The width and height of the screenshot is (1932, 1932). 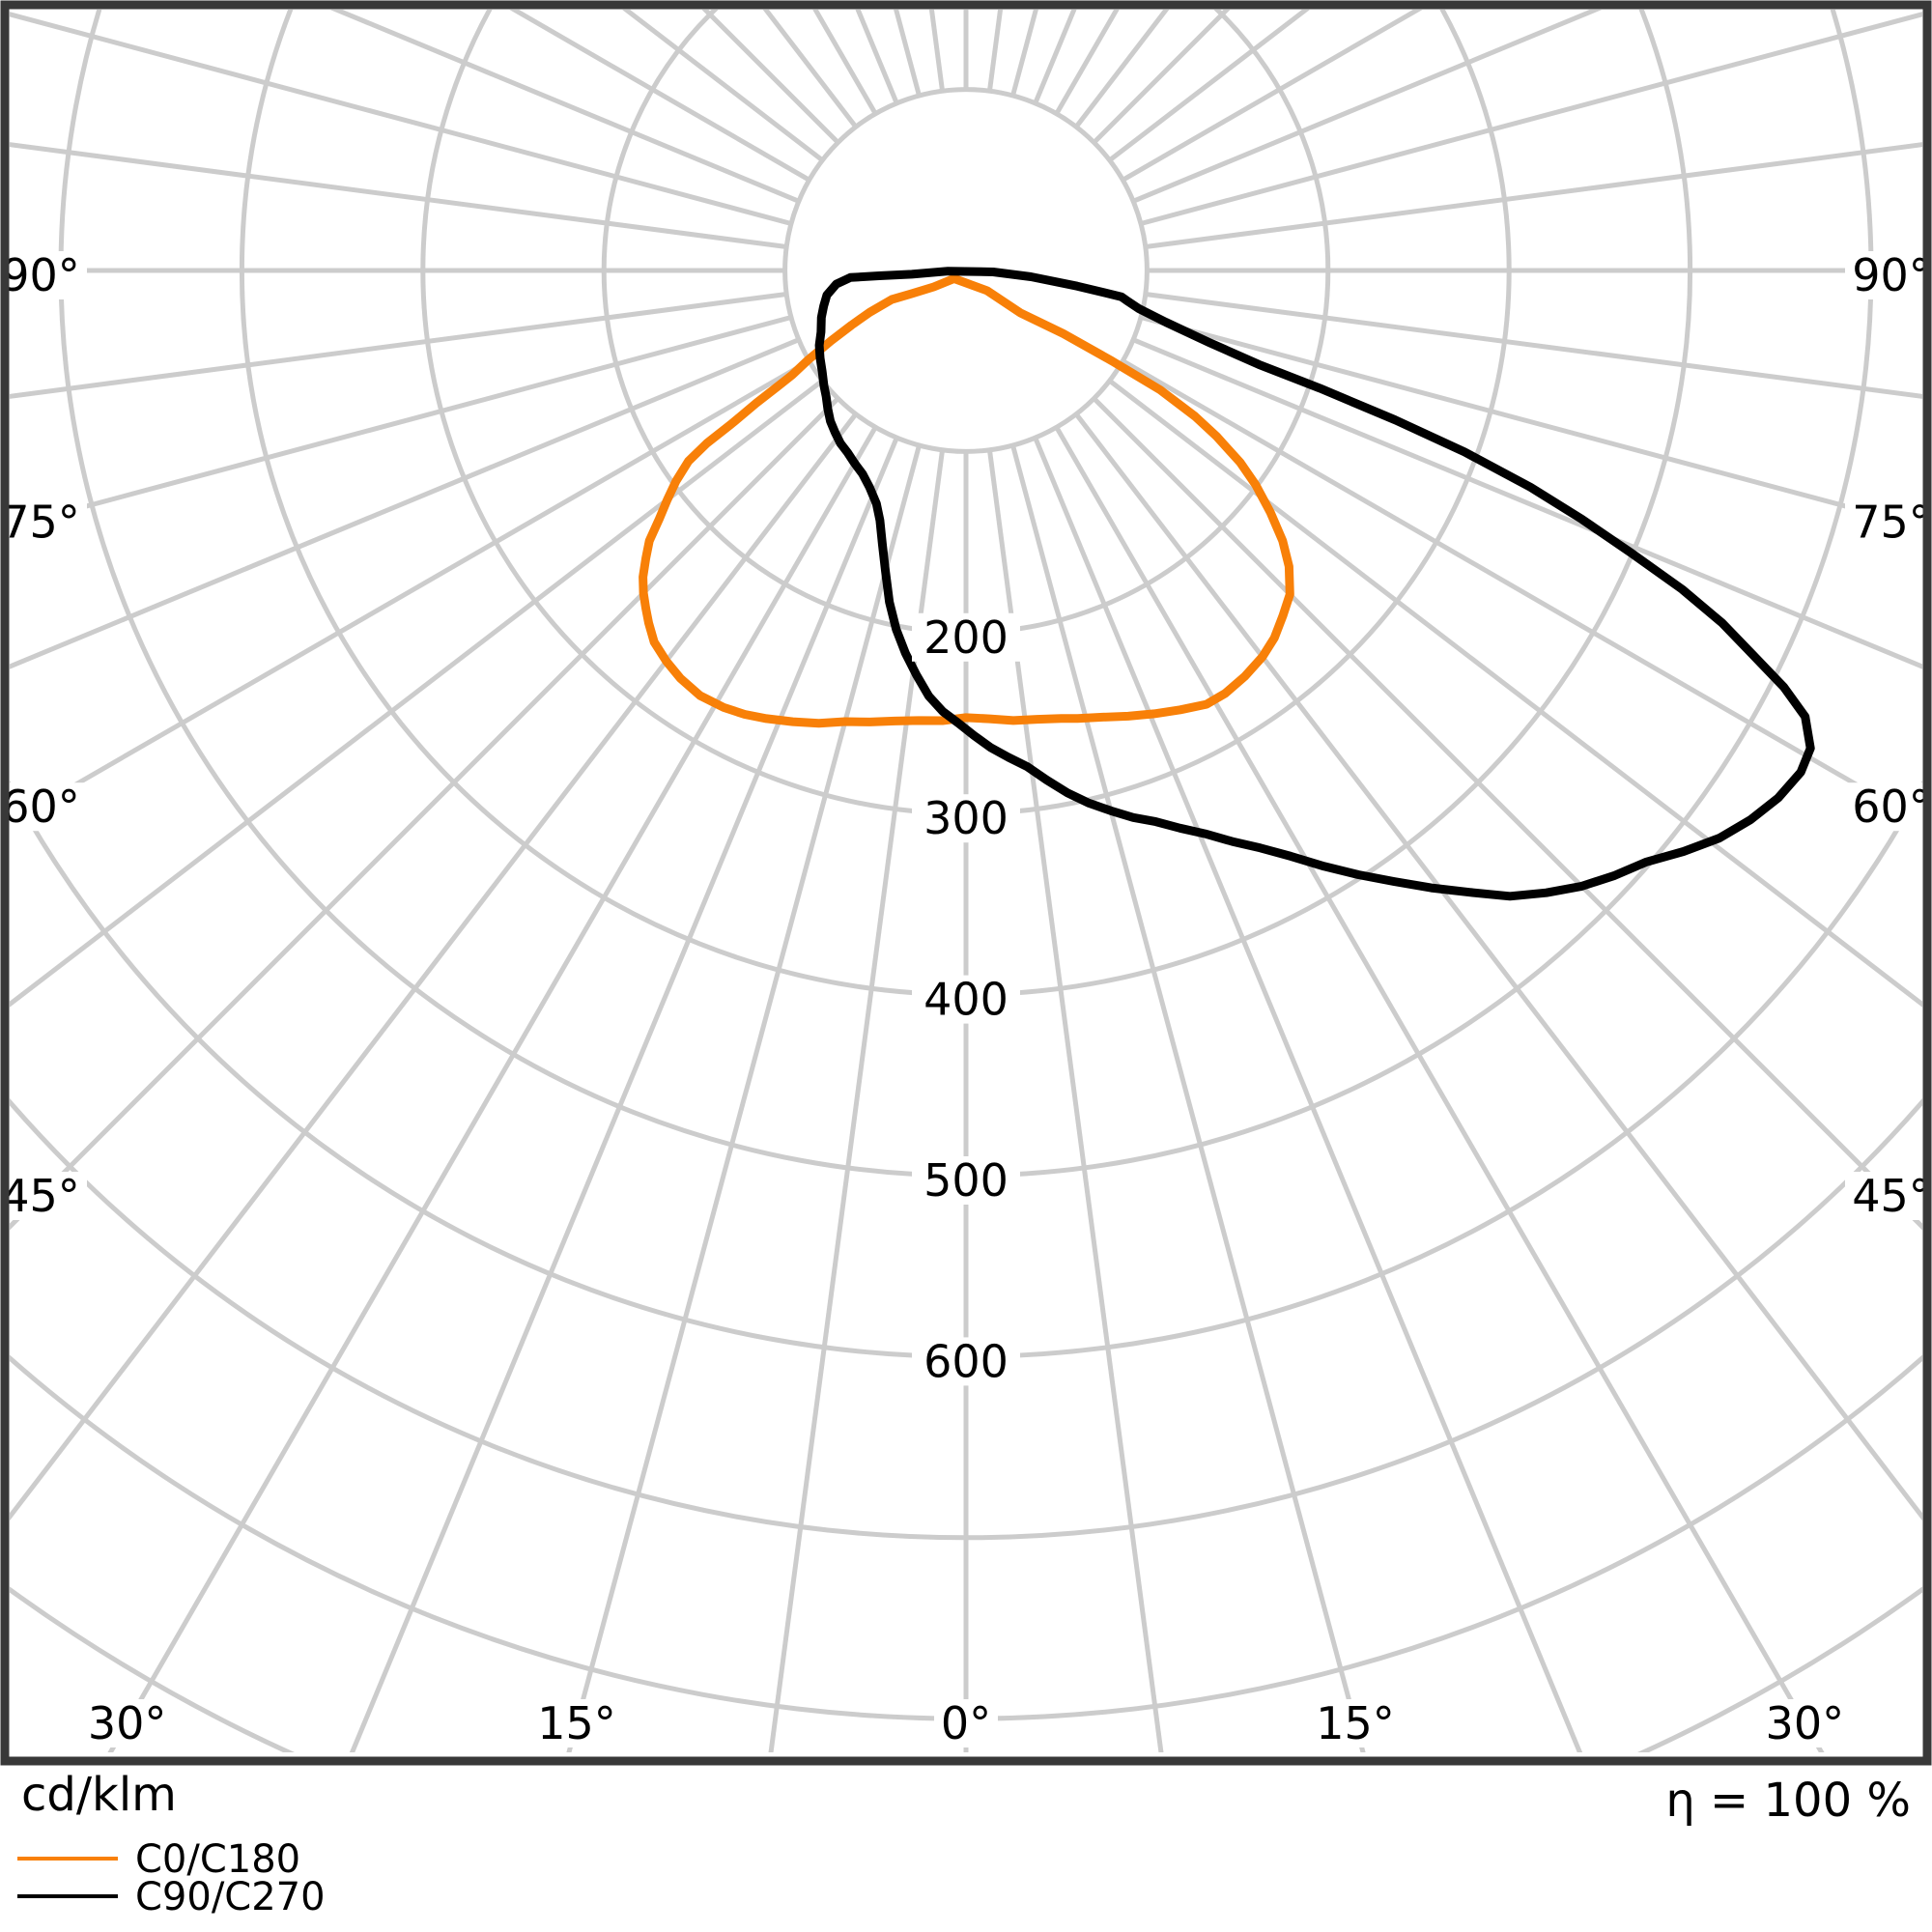 I want to click on curve-c0-c180, so click(x=966, y=500).